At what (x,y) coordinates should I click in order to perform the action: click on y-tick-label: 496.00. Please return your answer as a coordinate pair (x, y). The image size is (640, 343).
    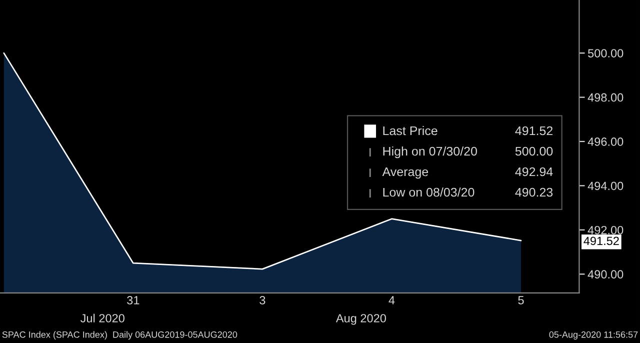
    Looking at the image, I should click on (606, 142).